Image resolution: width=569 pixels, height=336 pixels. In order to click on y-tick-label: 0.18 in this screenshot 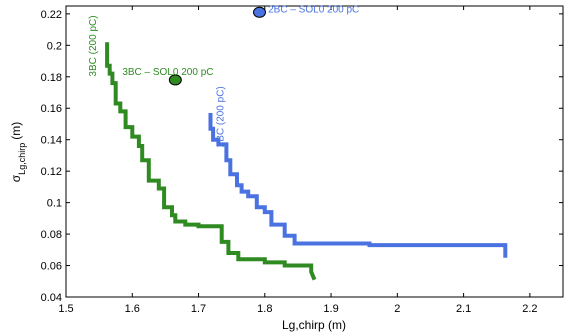, I will do `click(51, 78)`.